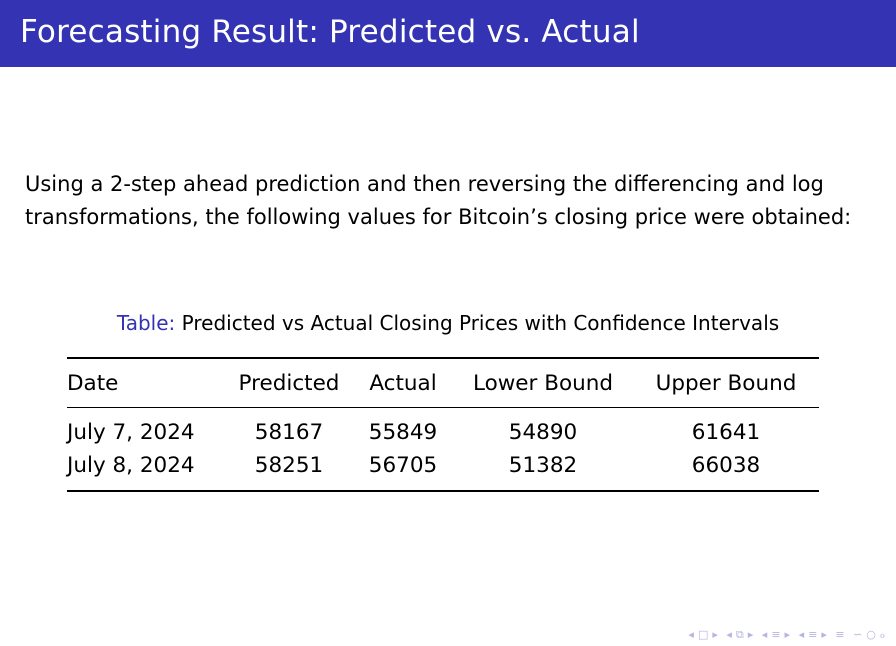 This screenshot has width=896, height=646. What do you see at coordinates (858, 634) in the screenshot?
I see `search-icon: ∽` at bounding box center [858, 634].